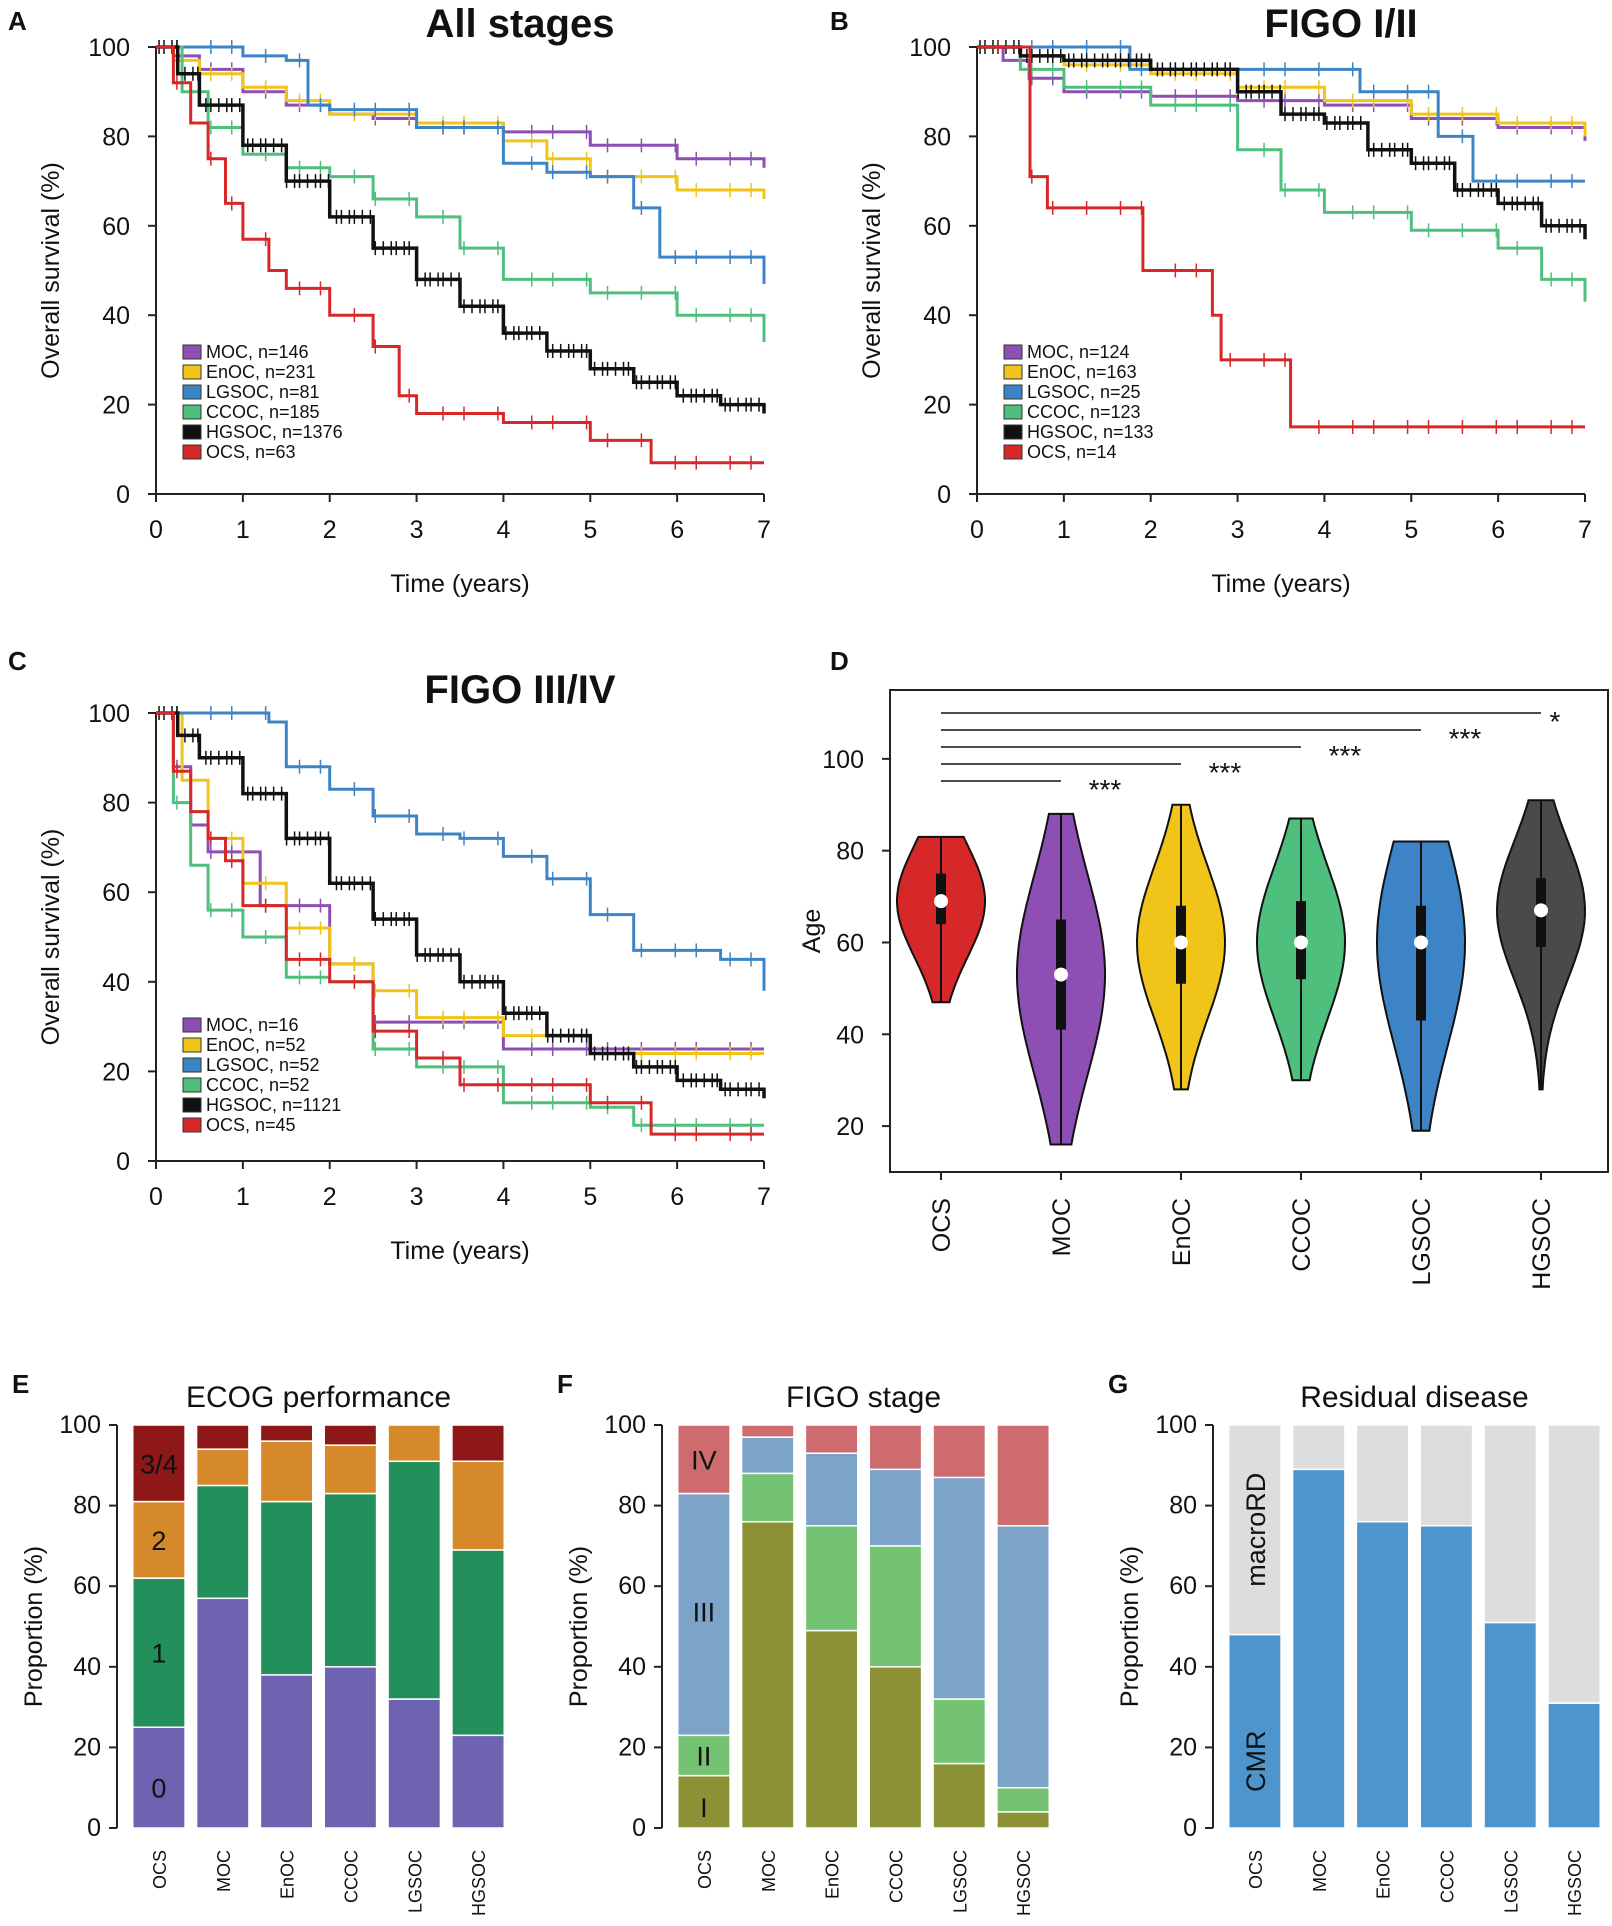 The height and width of the screenshot is (1926, 1612). Describe the element at coordinates (17, 661) in the screenshot. I see `panel-letter-C: C` at that location.